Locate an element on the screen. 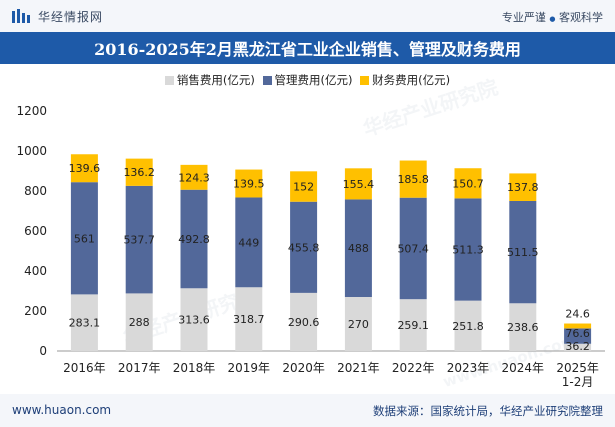 The width and height of the screenshot is (615, 427). data-label-sales: 288 is located at coordinates (139, 322).